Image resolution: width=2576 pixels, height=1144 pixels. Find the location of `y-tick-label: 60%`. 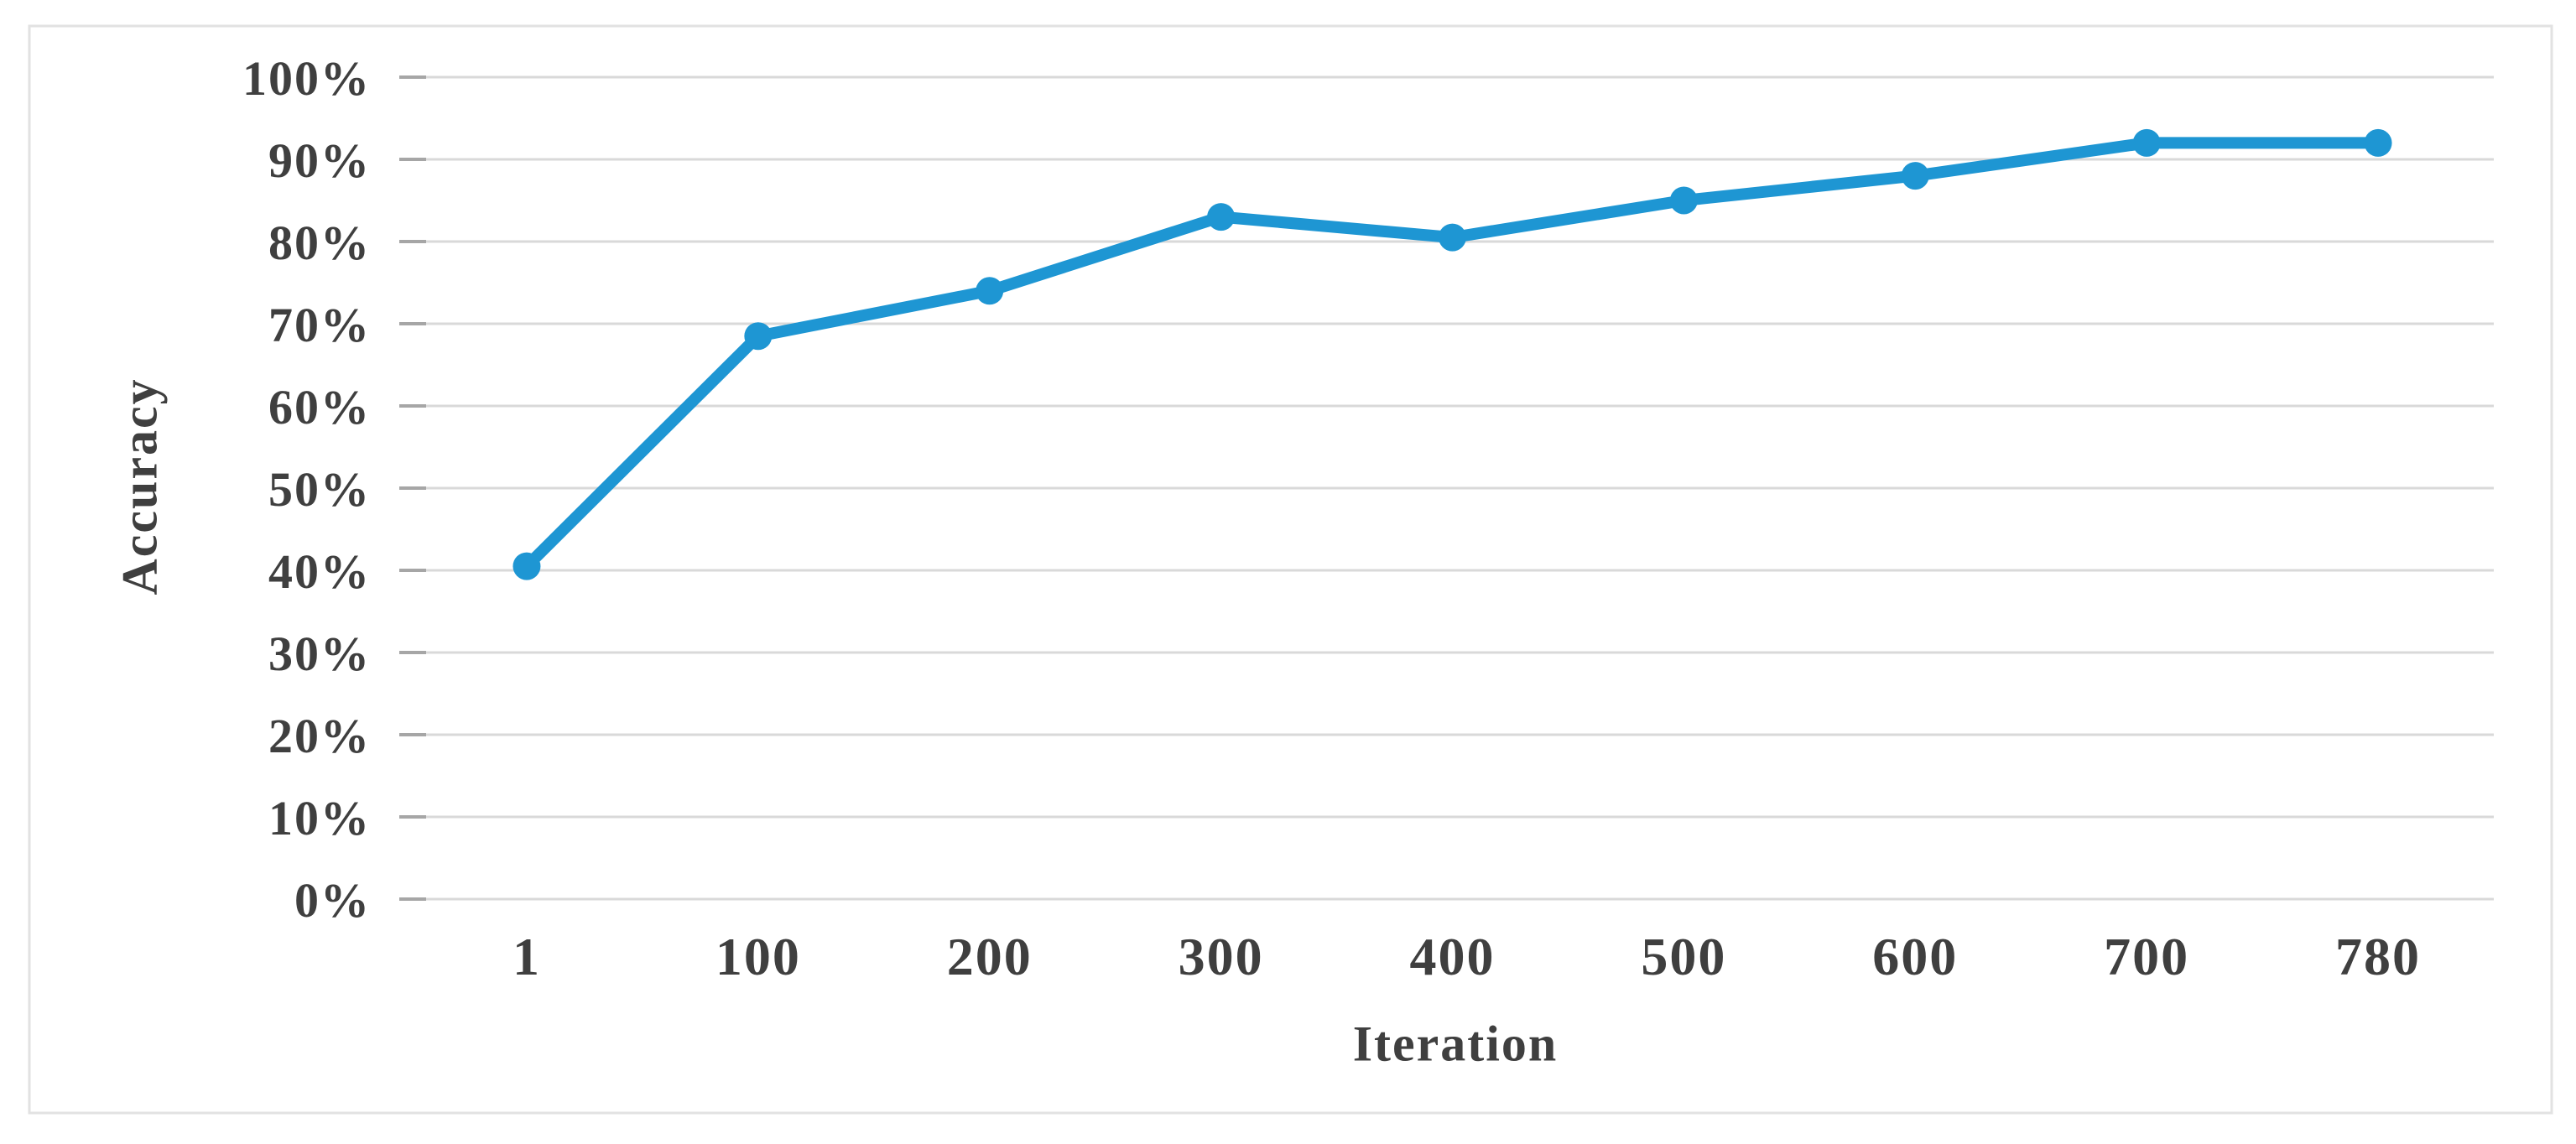

y-tick-label: 60% is located at coordinates (319, 407).